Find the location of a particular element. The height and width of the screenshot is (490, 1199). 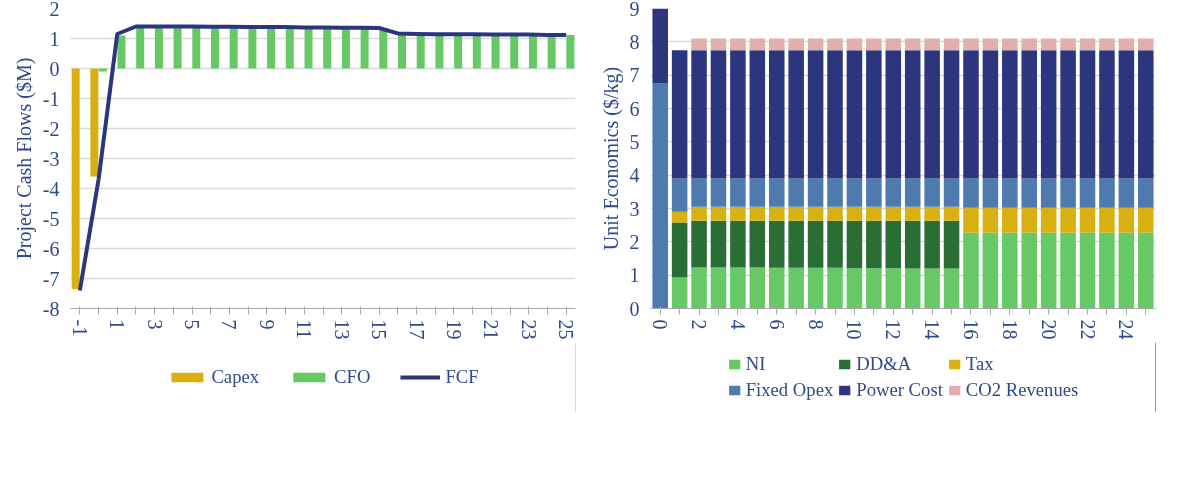

y-tick-label: 4 is located at coordinates (634, 175).